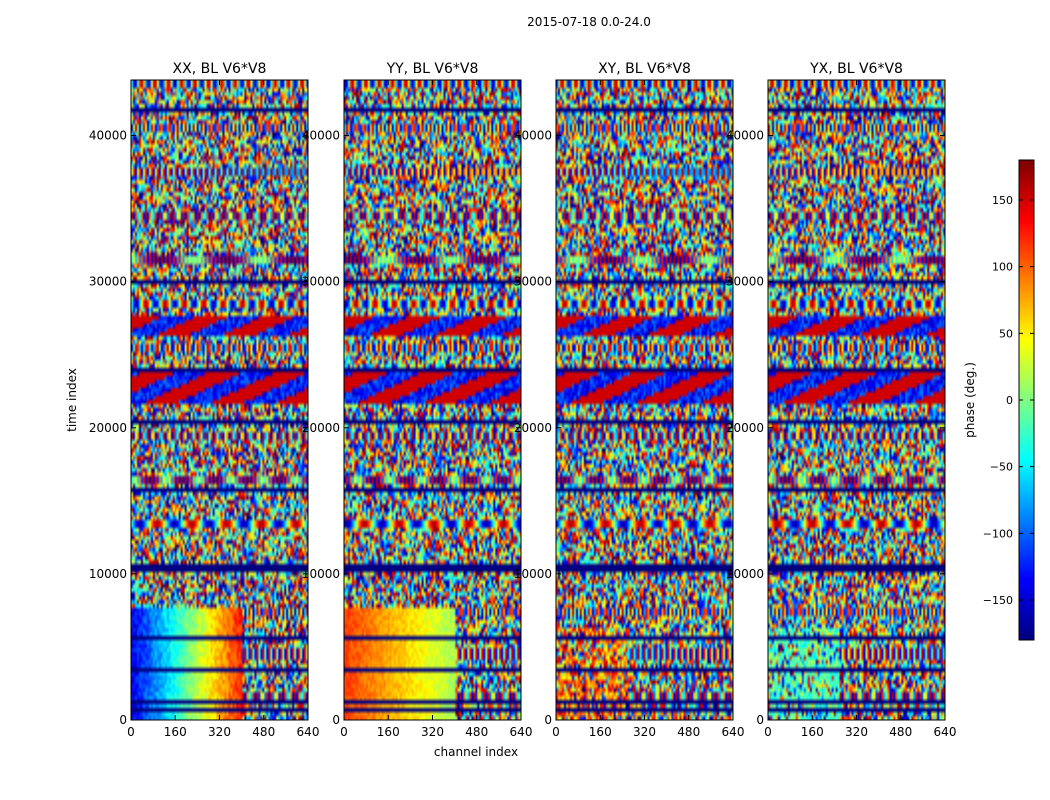 The image size is (1050, 800). What do you see at coordinates (1001, 467) in the screenshot?
I see `colorbar-tick-label-2: −50` at bounding box center [1001, 467].